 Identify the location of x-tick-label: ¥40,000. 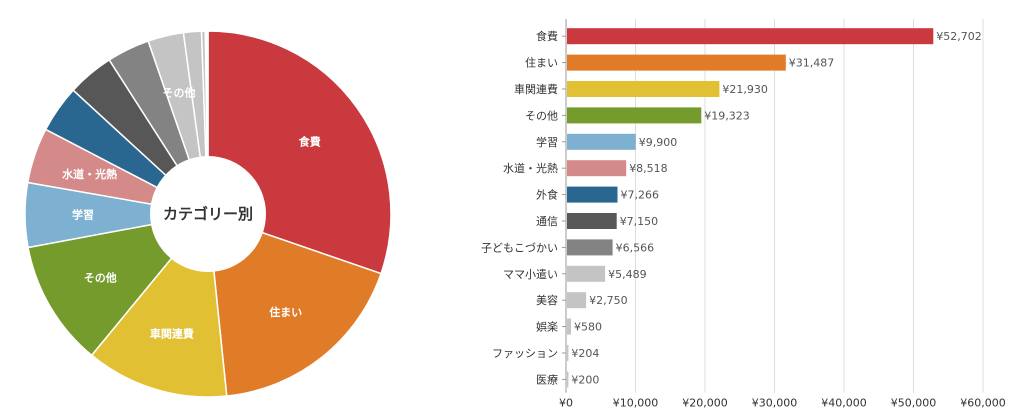
(844, 403).